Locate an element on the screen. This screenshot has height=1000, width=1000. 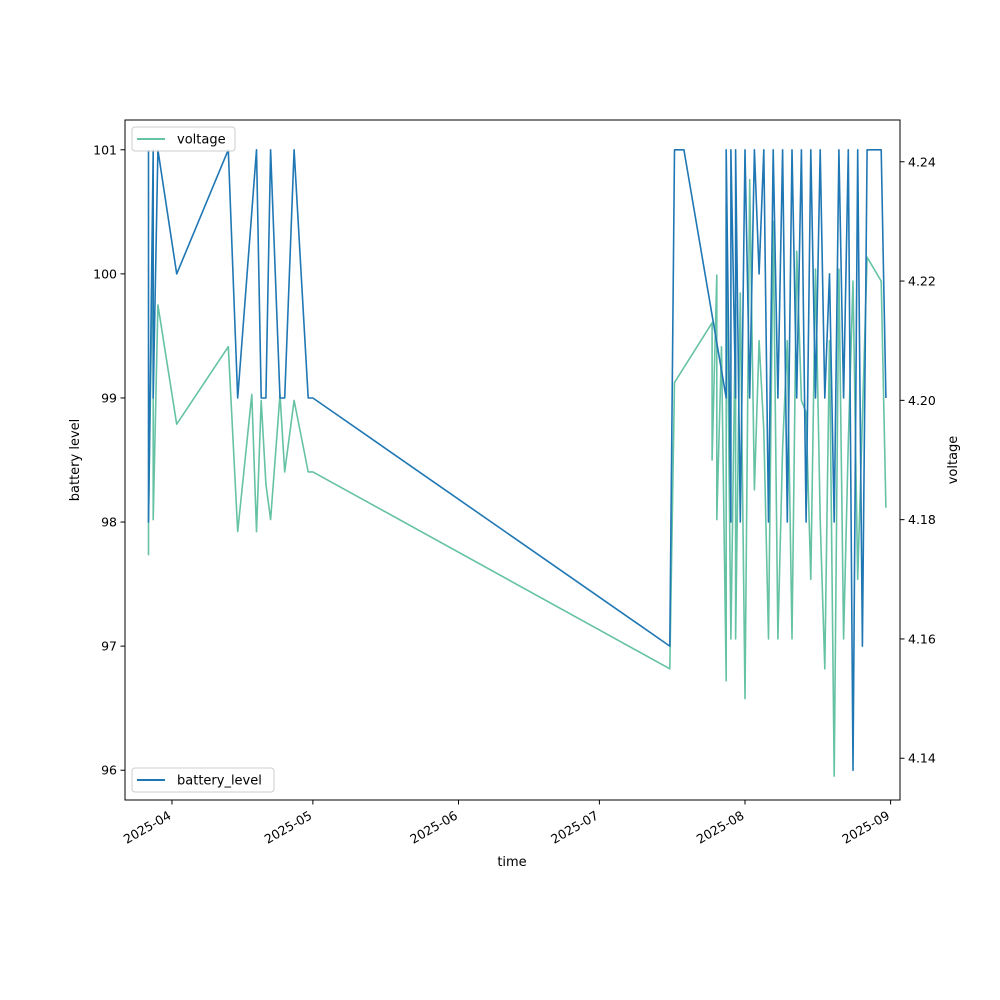
x-tick-label: 2025-07 is located at coordinates (574, 827).